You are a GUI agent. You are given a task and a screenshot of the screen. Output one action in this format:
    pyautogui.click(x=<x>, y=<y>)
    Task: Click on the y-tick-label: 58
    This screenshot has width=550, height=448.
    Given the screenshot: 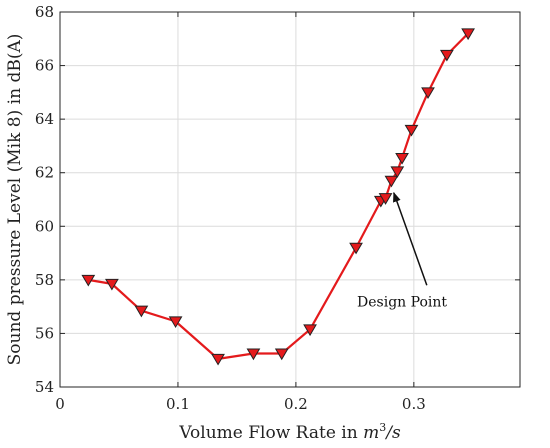 What is the action you would take?
    pyautogui.click(x=44, y=280)
    